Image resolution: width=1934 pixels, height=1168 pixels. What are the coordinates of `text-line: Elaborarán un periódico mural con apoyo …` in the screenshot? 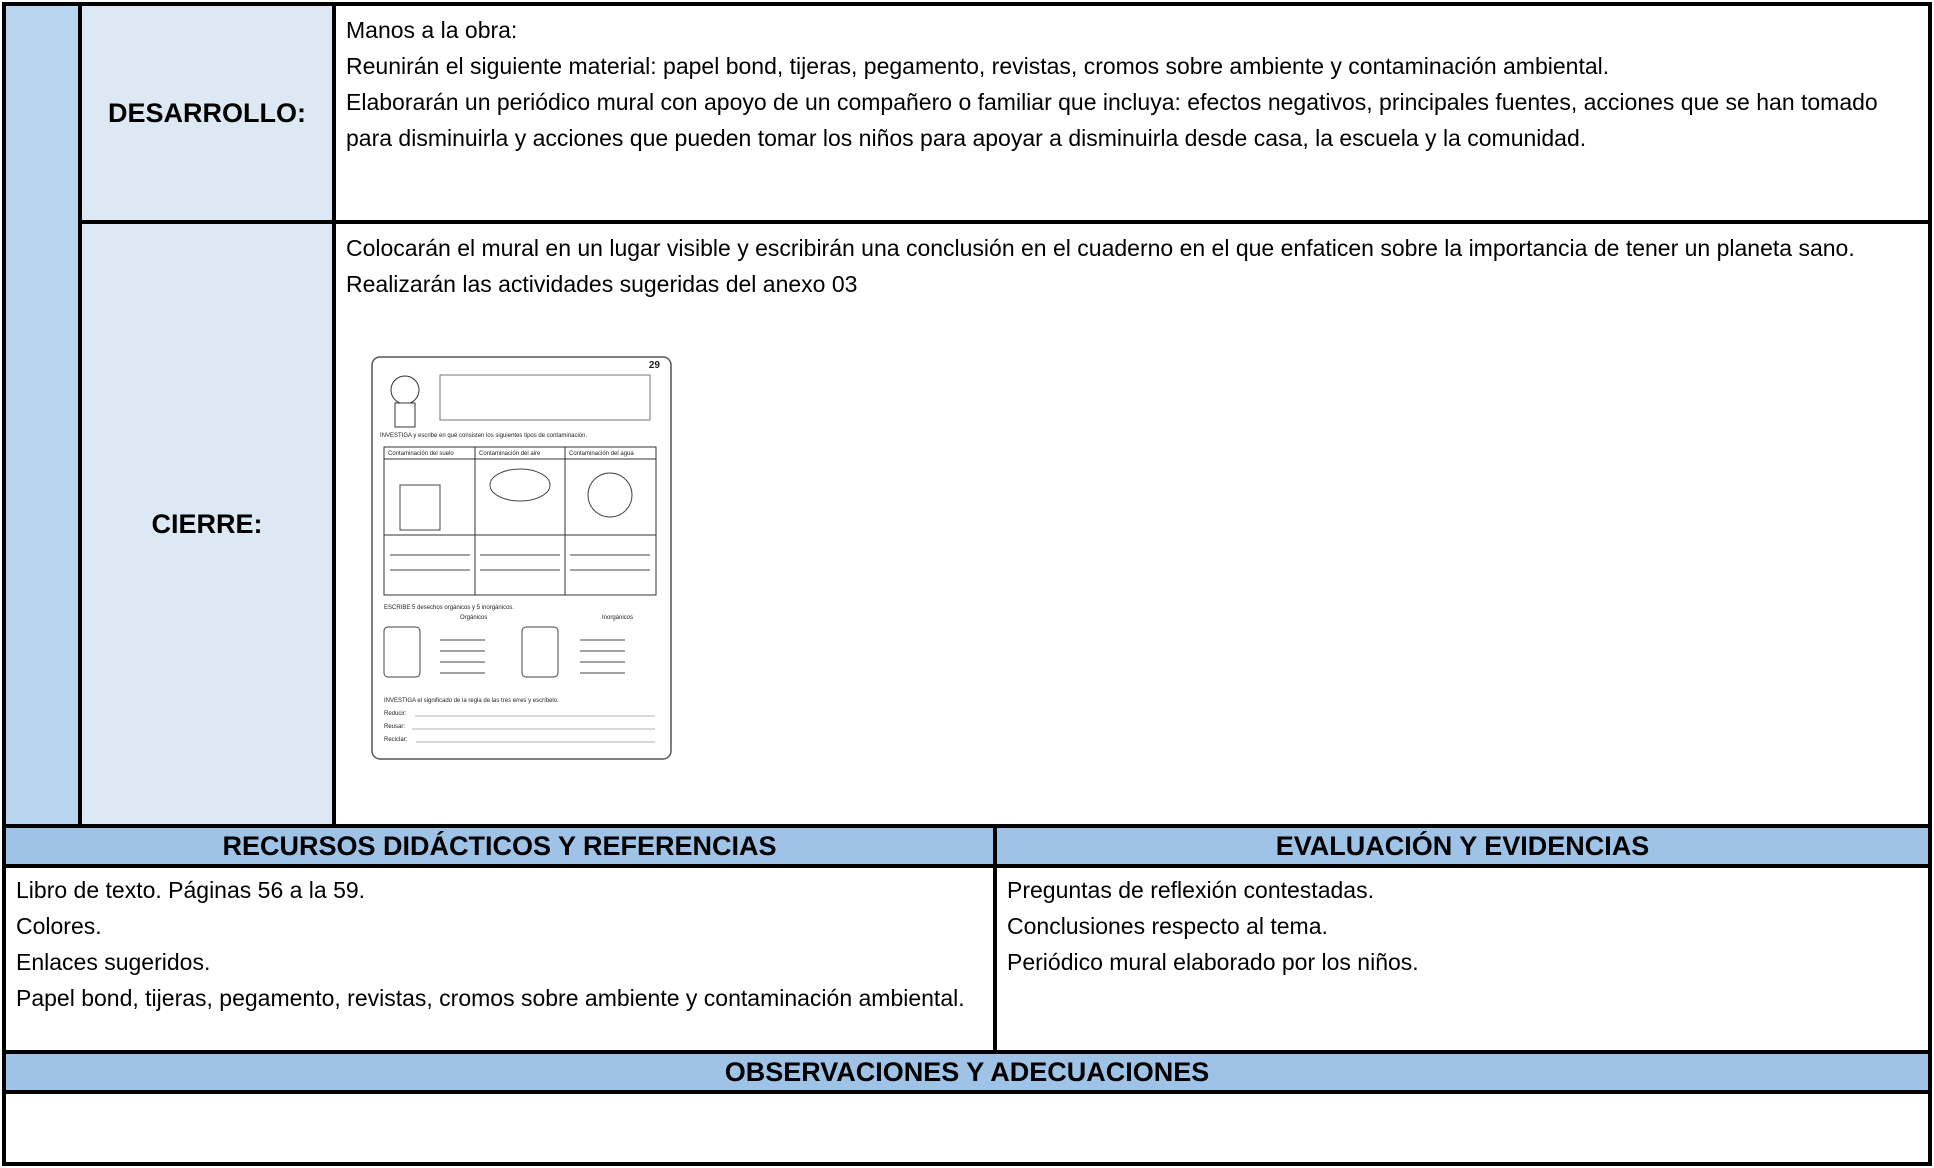 It's located at (1112, 120).